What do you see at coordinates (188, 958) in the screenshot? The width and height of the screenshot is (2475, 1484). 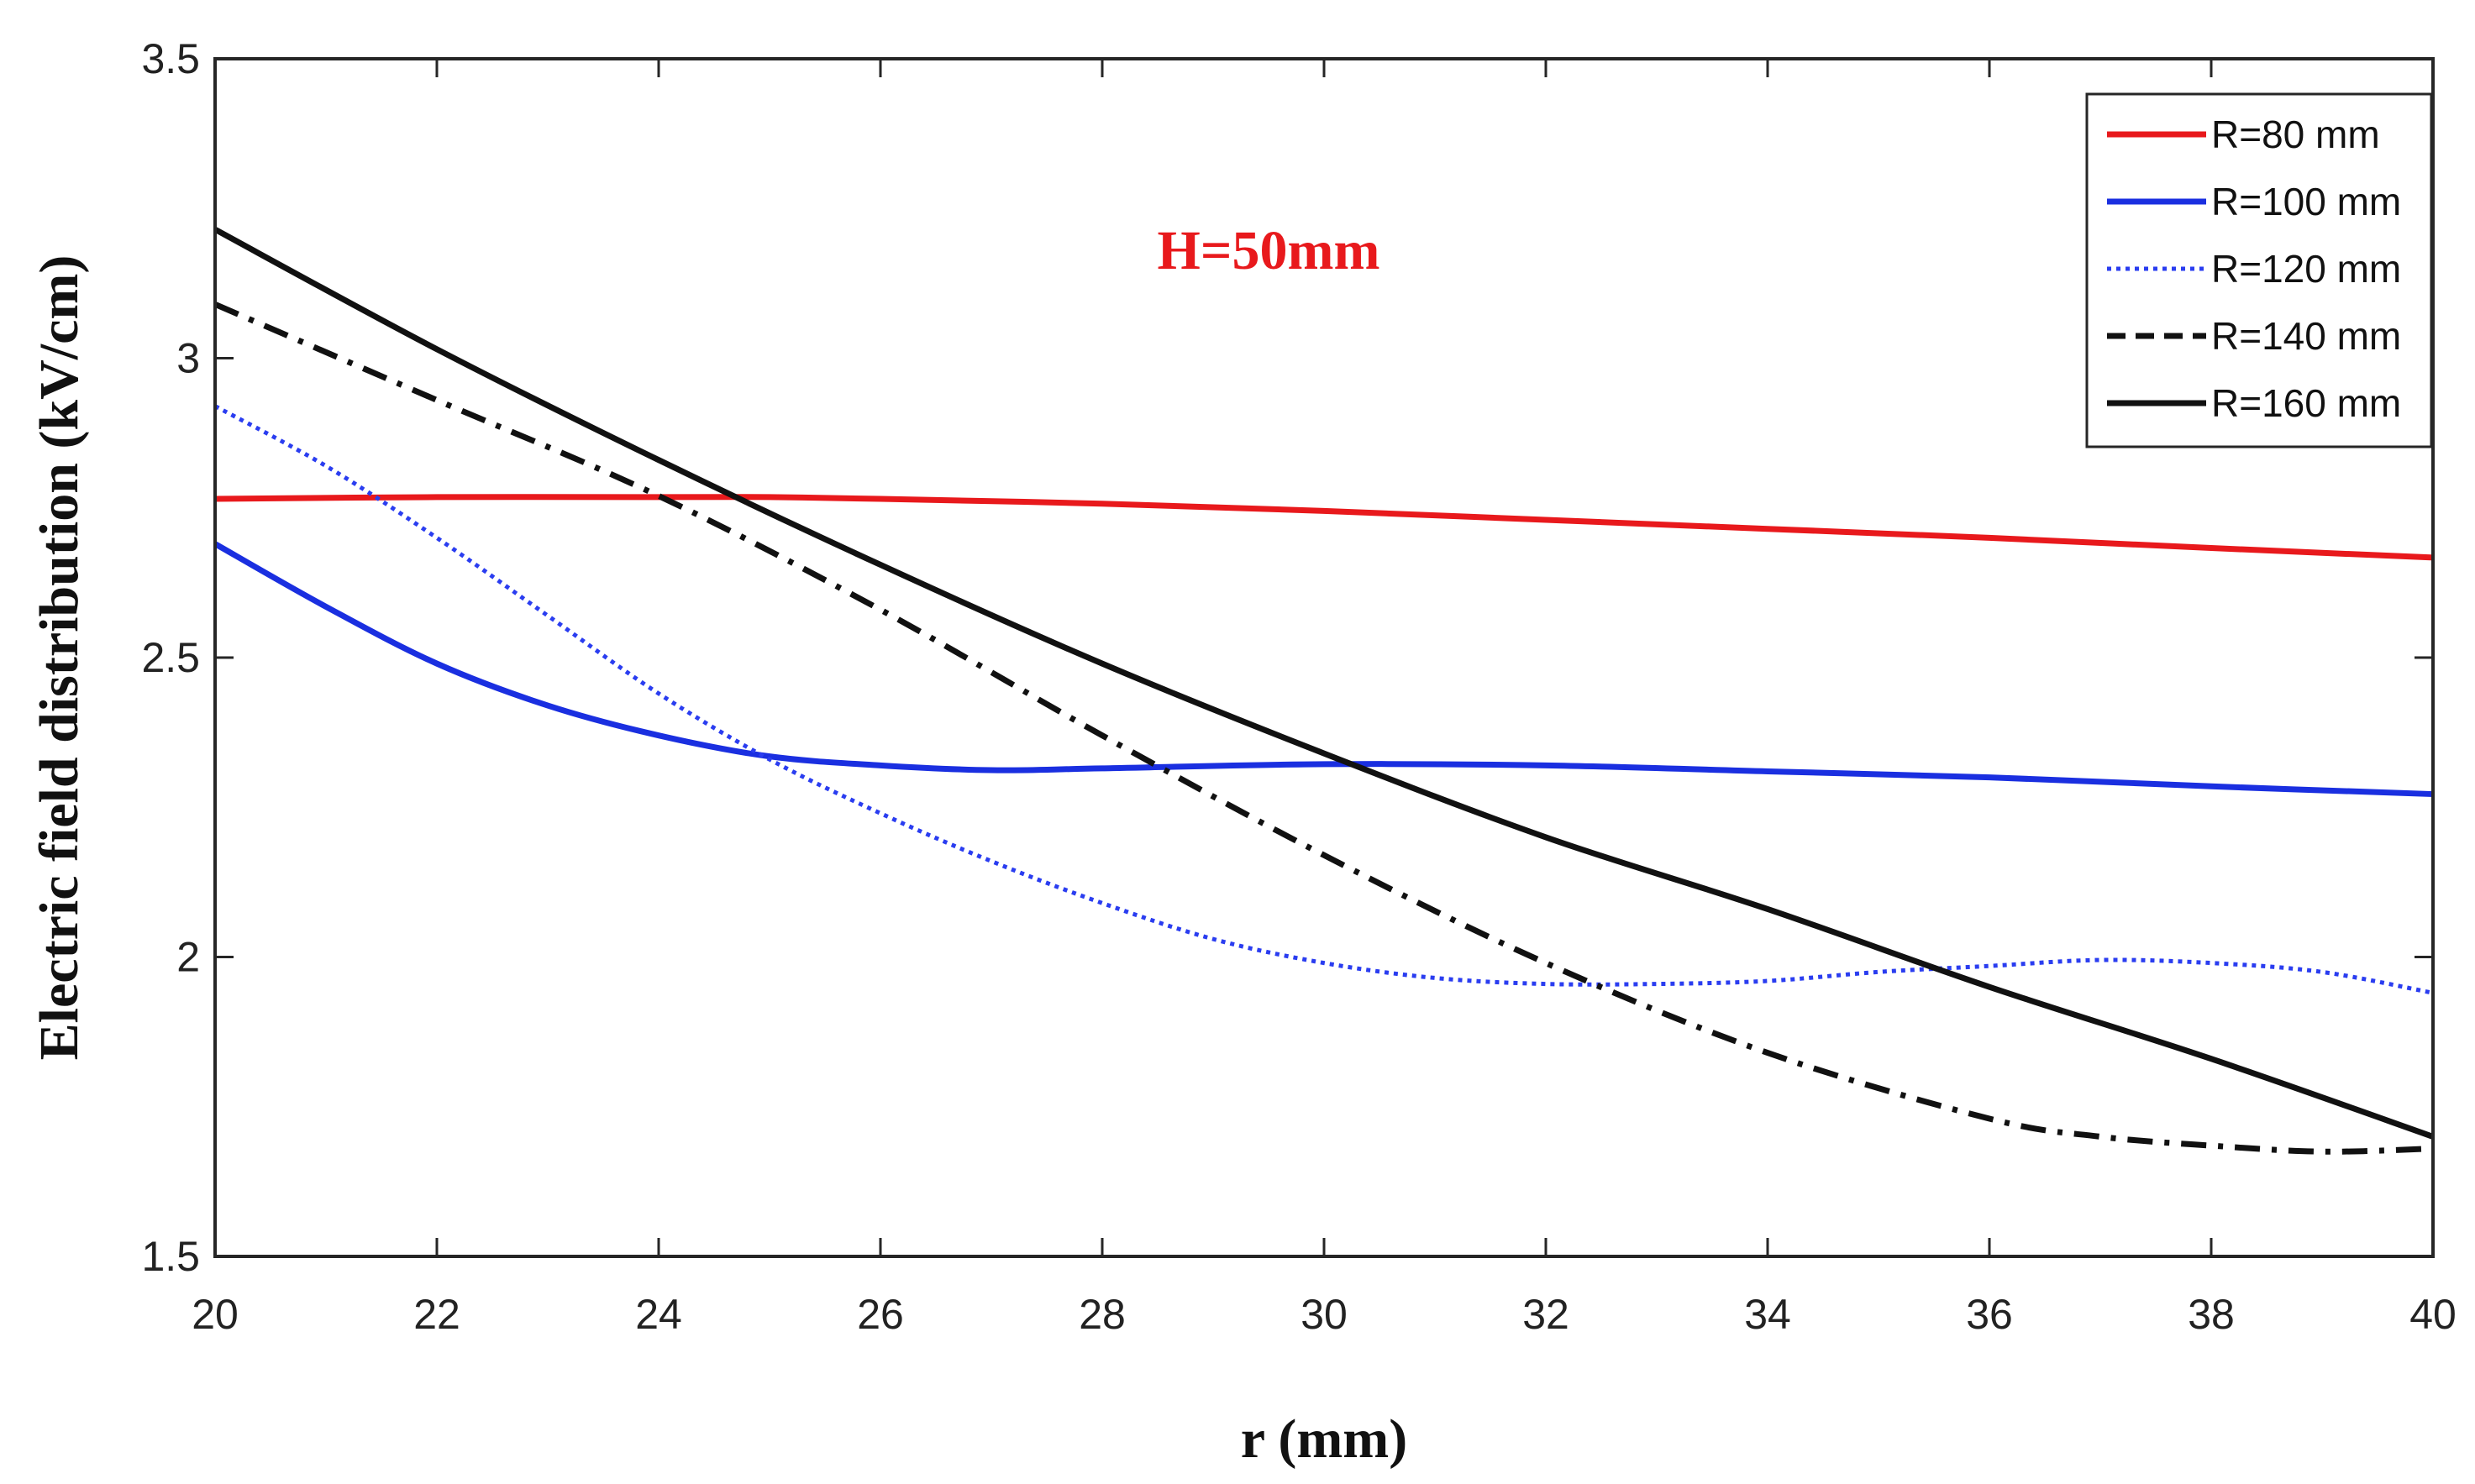 I see `y-tick-label: 2` at bounding box center [188, 958].